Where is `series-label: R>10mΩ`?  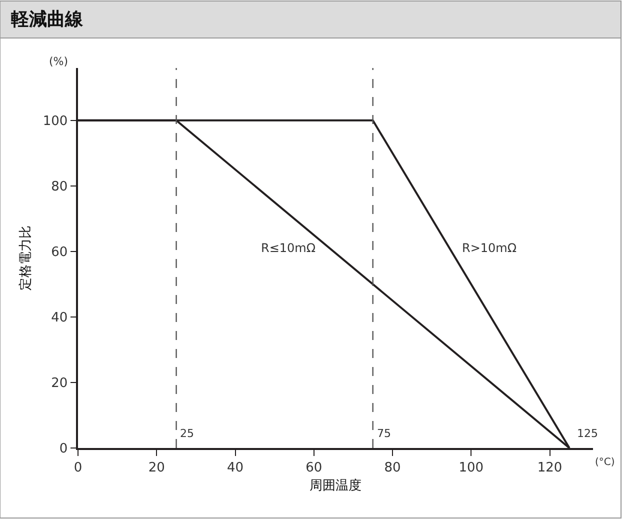 series-label: R>10mΩ is located at coordinates (489, 248).